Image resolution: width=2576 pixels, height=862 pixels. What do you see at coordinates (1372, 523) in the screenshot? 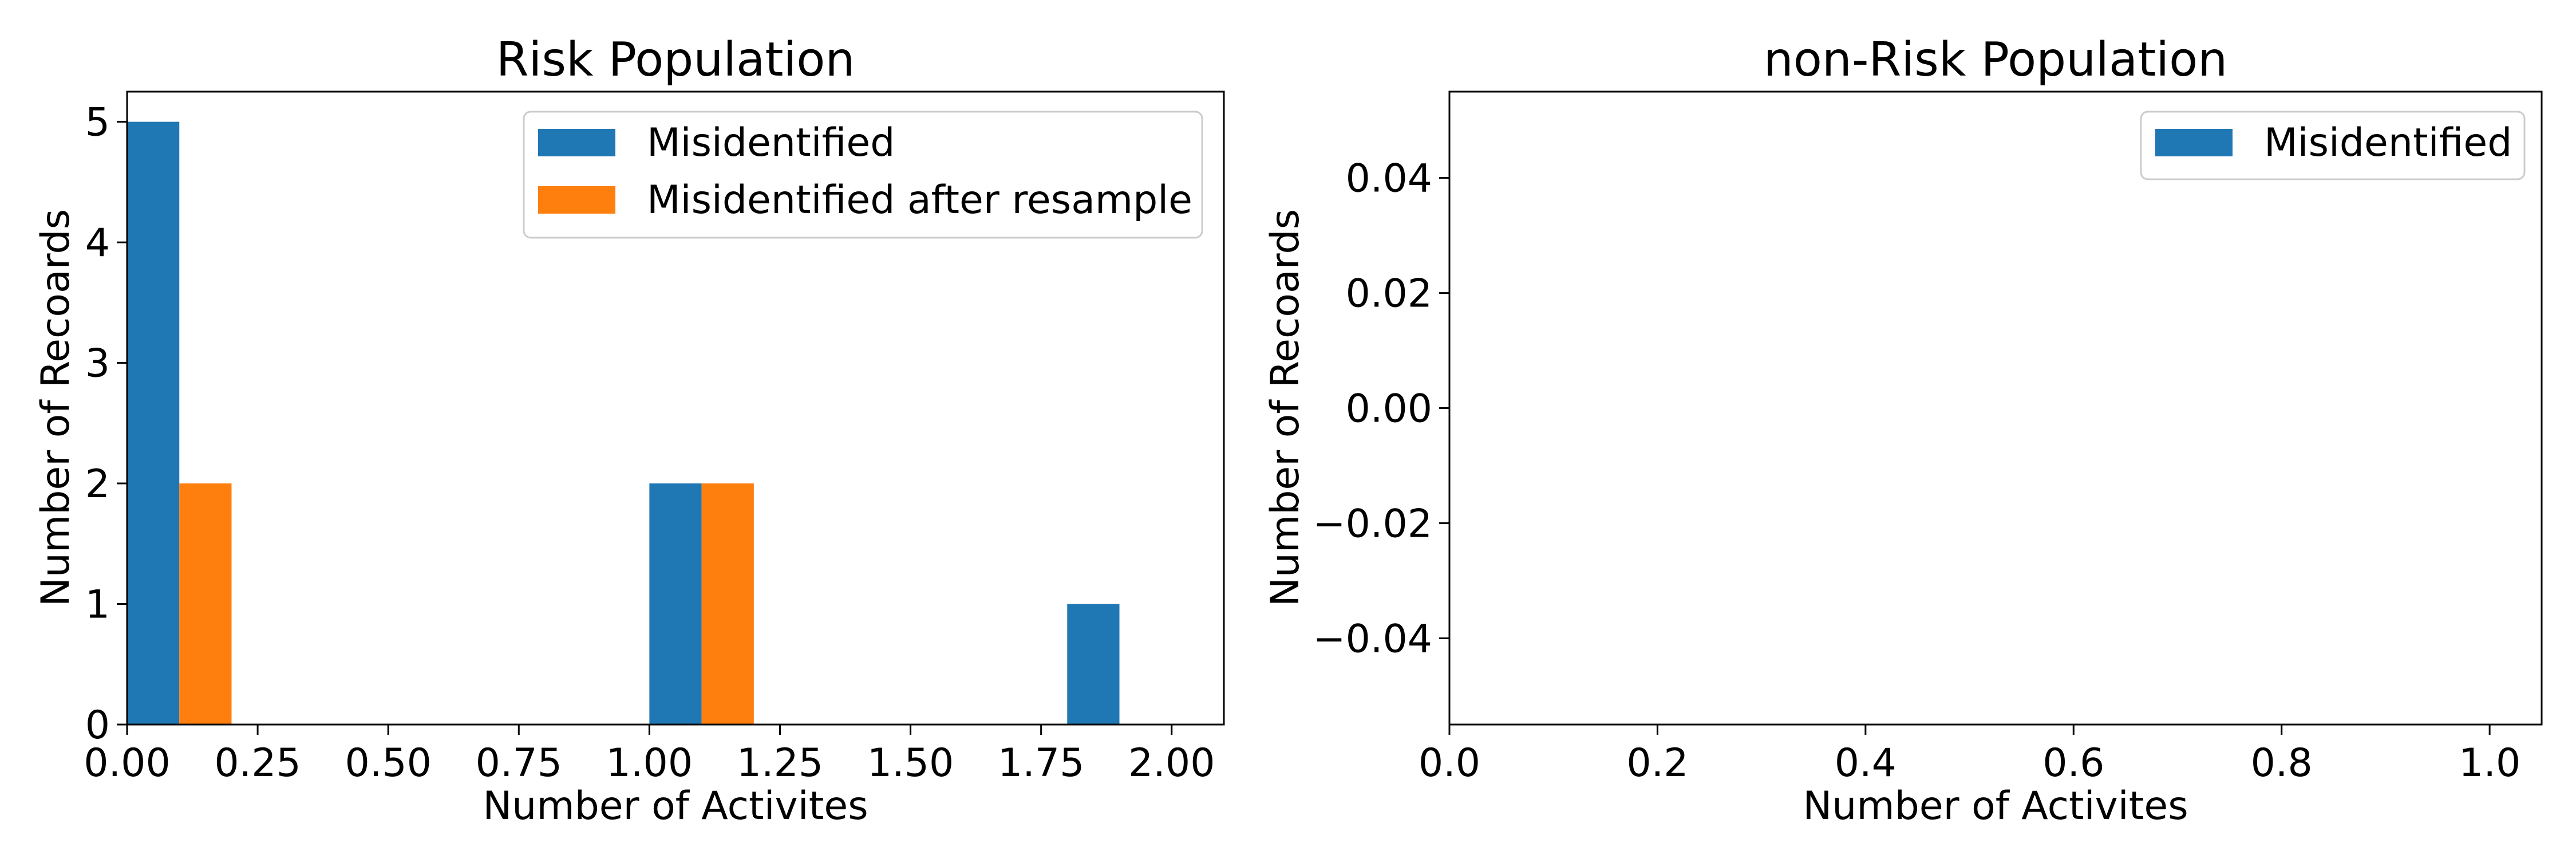
I see `y-tick-label: −0.02` at bounding box center [1372, 523].